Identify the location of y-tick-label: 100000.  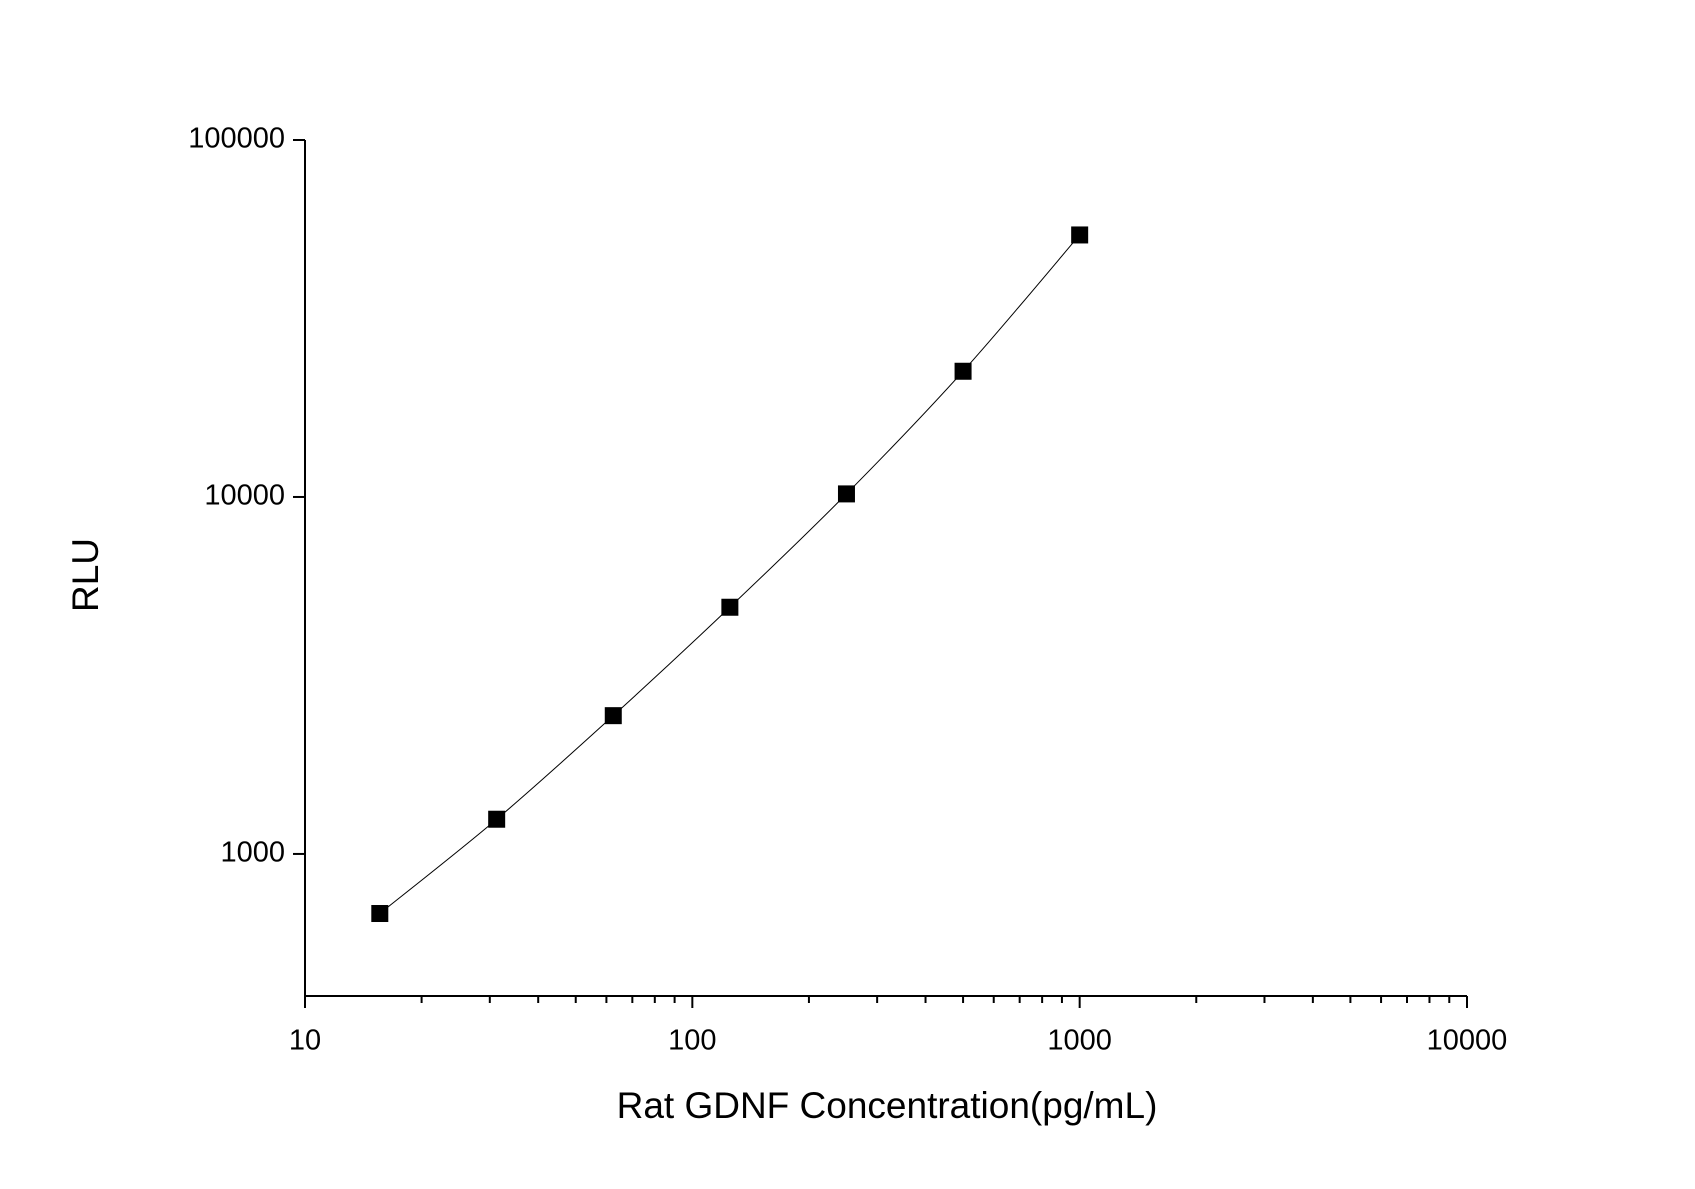
(236, 139).